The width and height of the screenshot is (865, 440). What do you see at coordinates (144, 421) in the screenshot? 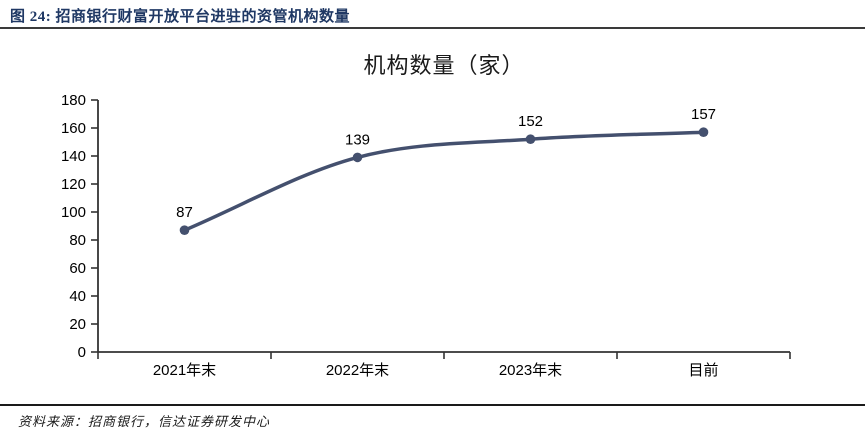
I see `source-note: 资料来源：招商银行，信达证券研发中心` at bounding box center [144, 421].